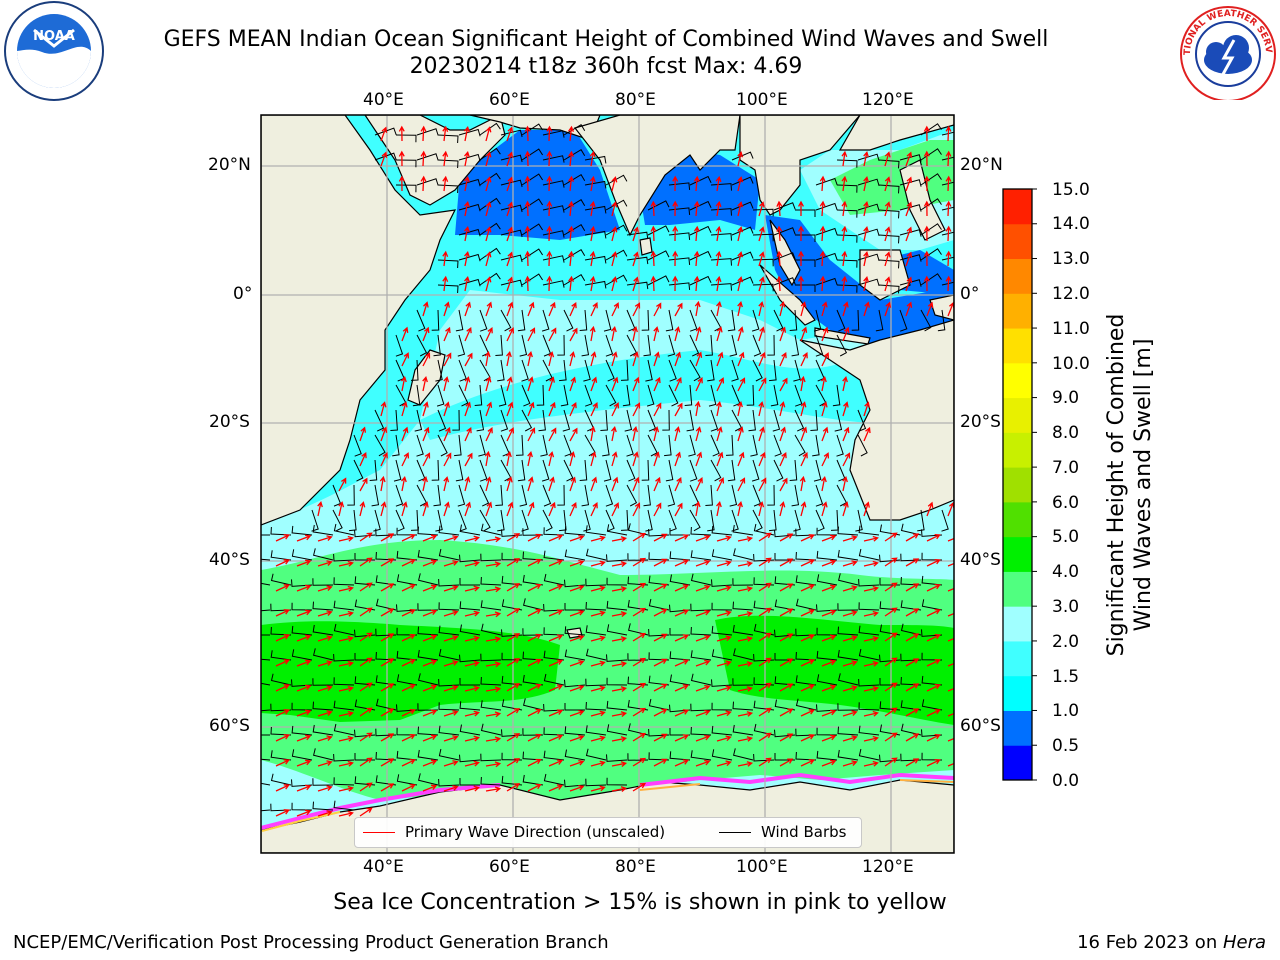 The width and height of the screenshot is (1280, 960). I want to click on arabia, so click(435, 160).